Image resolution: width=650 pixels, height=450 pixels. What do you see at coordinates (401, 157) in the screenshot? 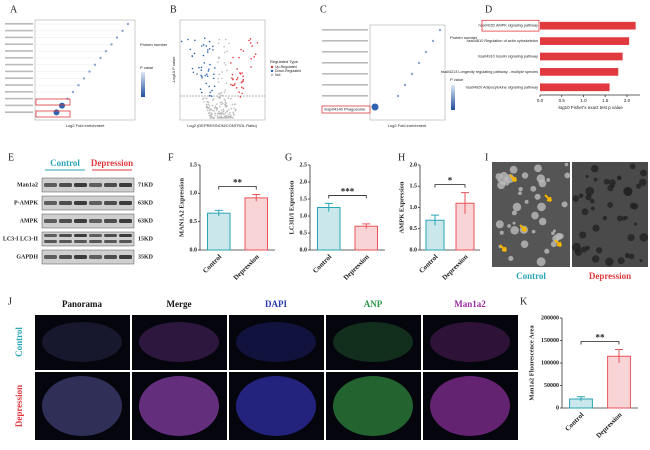
I see `panel-label: H` at bounding box center [401, 157].